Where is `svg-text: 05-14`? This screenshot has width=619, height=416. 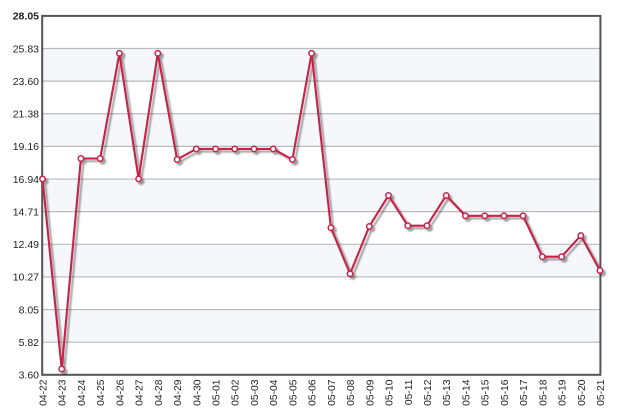
svg-text: 05-14 is located at coordinates (466, 392).